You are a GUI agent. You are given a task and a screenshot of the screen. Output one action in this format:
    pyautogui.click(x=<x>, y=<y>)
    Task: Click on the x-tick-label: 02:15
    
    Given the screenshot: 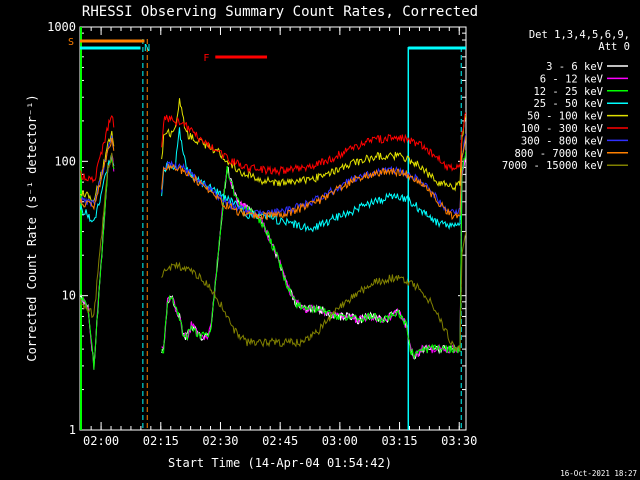 What is the action you would take?
    pyautogui.click(x=161, y=441)
    